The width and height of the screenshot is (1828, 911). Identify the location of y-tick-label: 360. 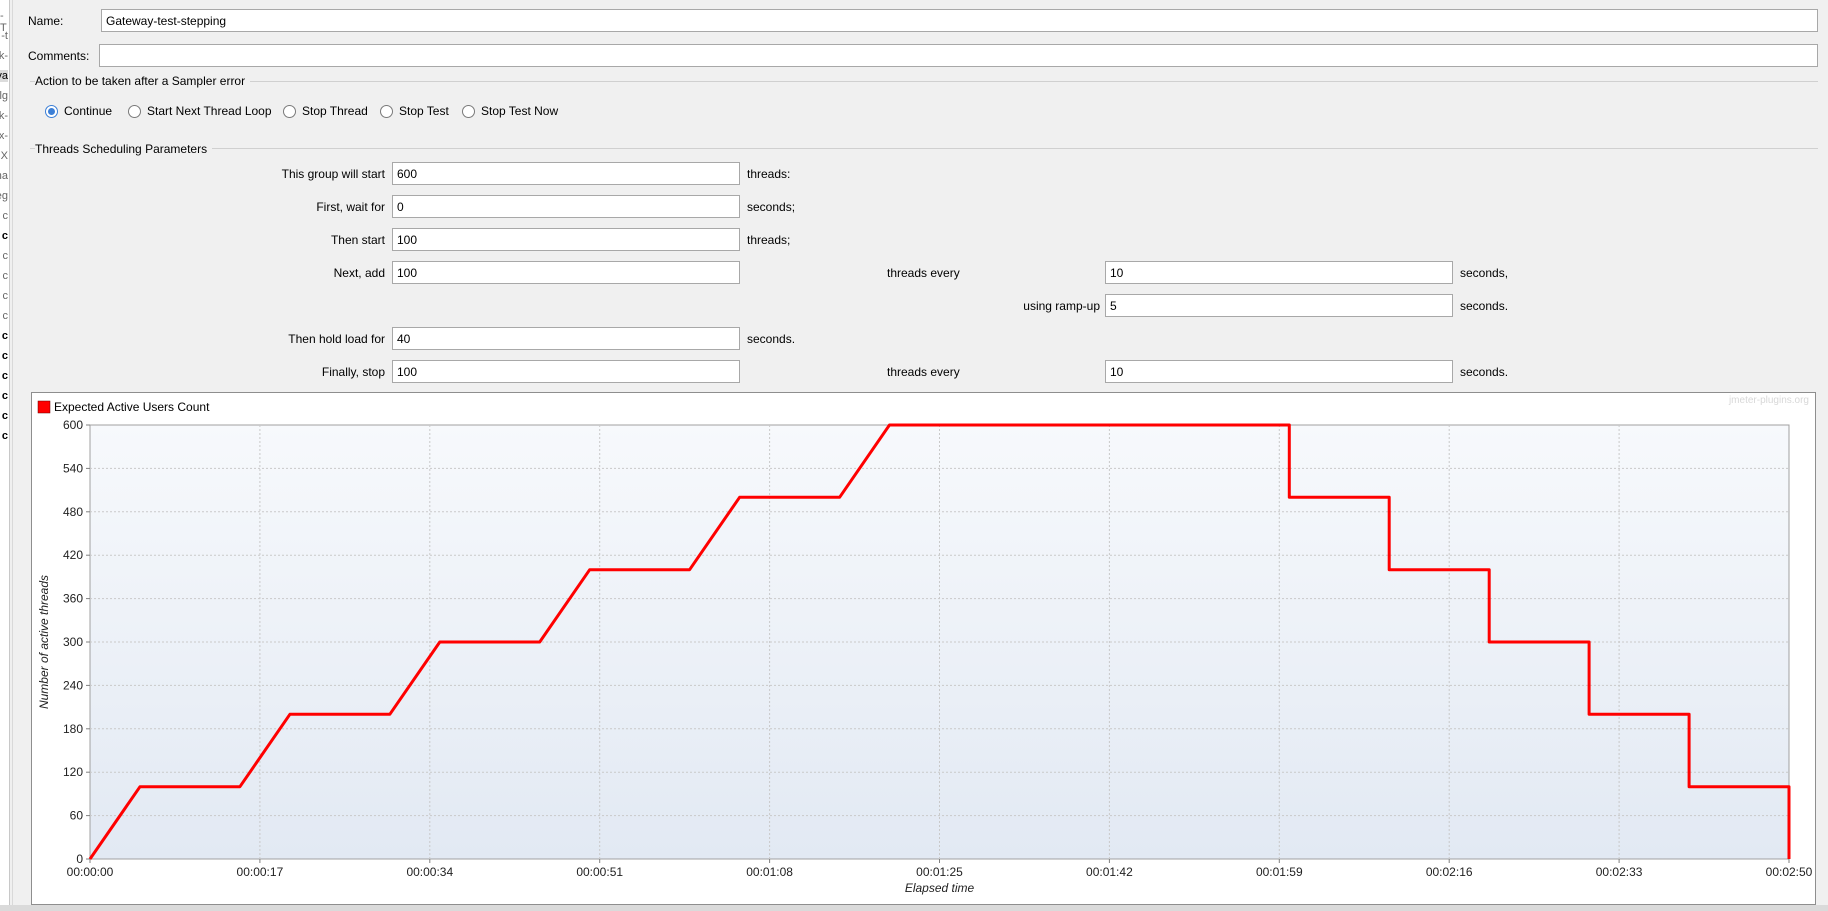
(73, 599).